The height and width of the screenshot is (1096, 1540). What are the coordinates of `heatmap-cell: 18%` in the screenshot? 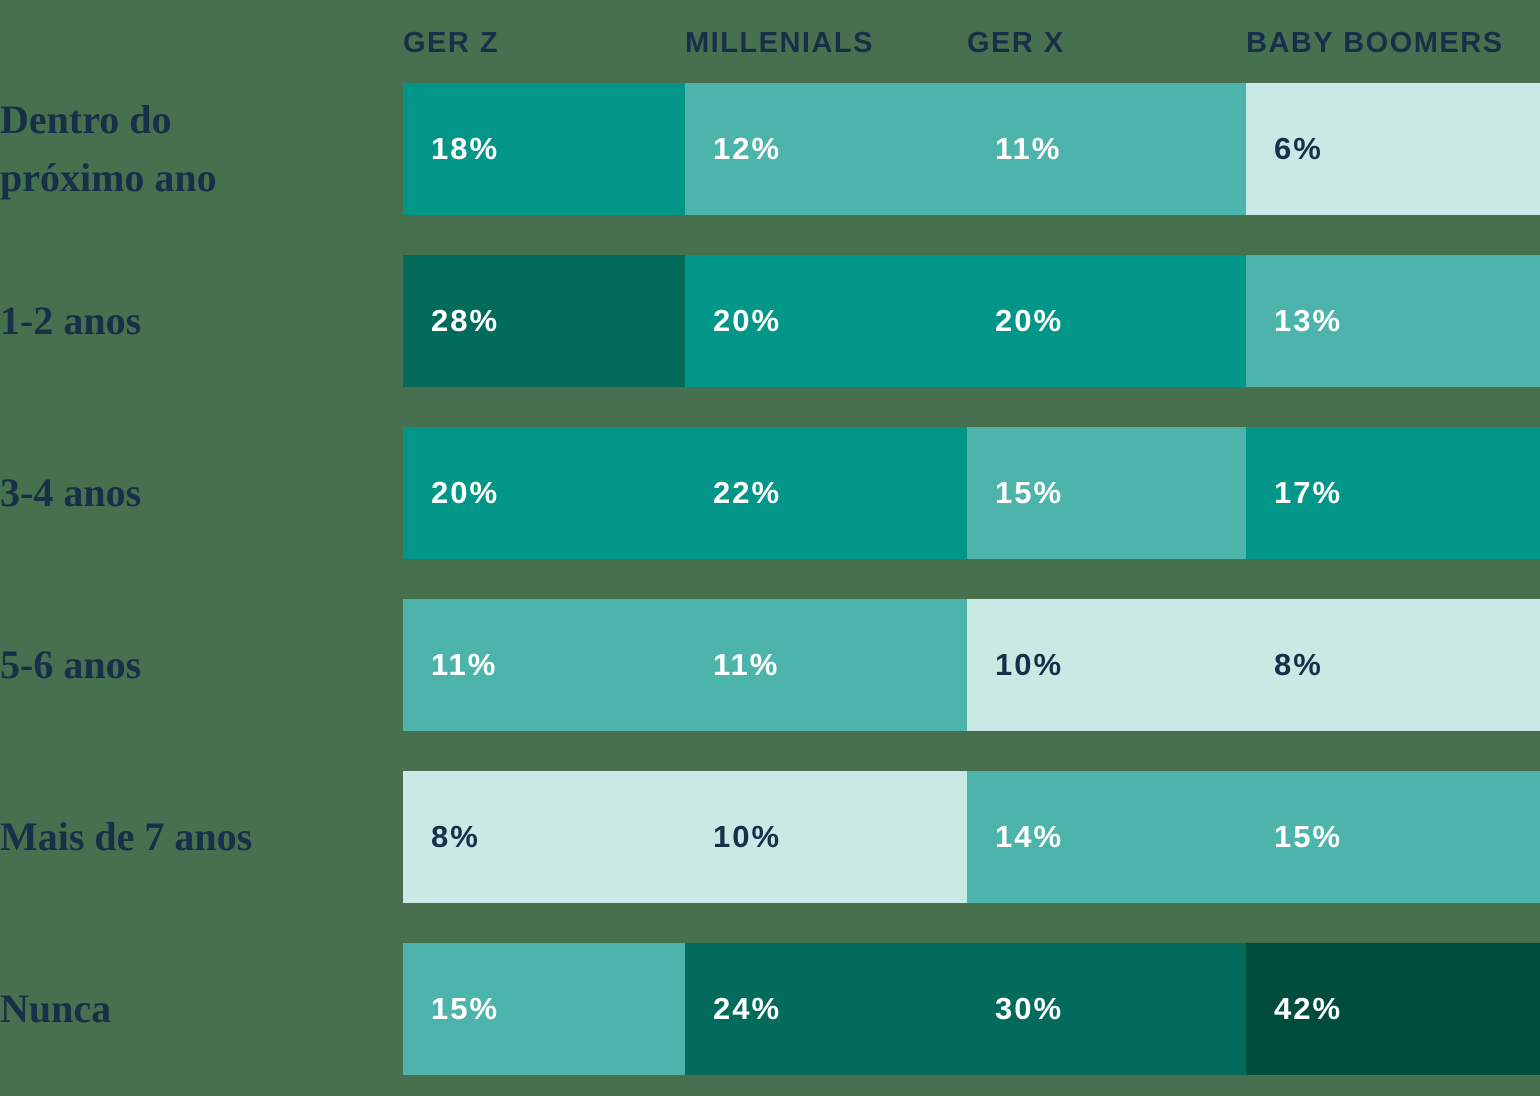 It's located at (544, 149).